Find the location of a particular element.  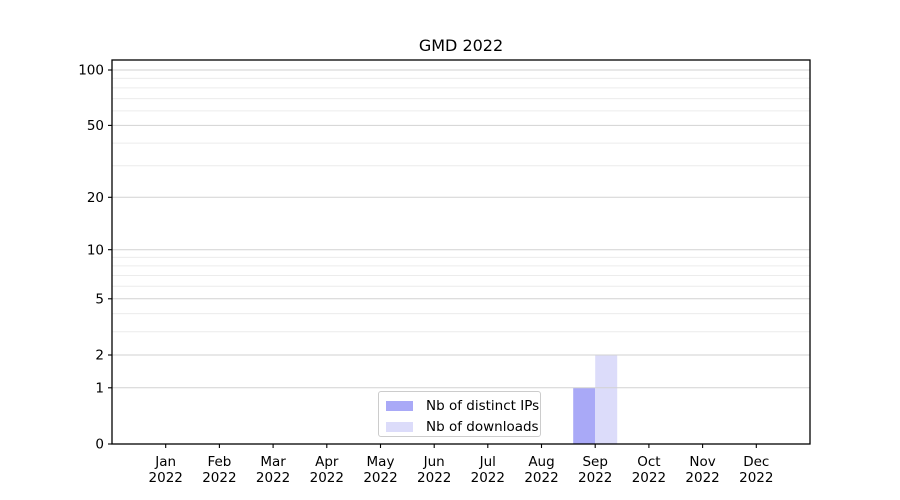

x-tick-label-month-apr: Apr is located at coordinates (327, 462).